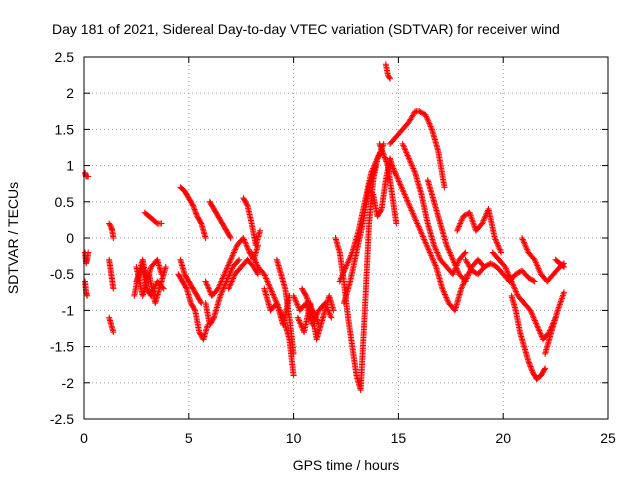  What do you see at coordinates (608, 438) in the screenshot?
I see `x-tick-label: 25` at bounding box center [608, 438].